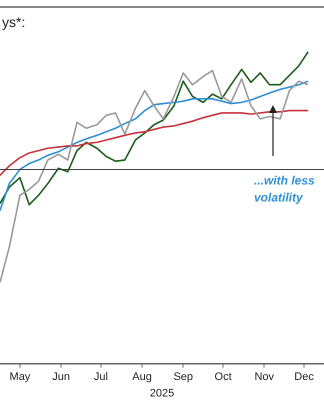  Describe the element at coordinates (264, 377) in the screenshot. I see `x-tick-label: Nov` at that location.